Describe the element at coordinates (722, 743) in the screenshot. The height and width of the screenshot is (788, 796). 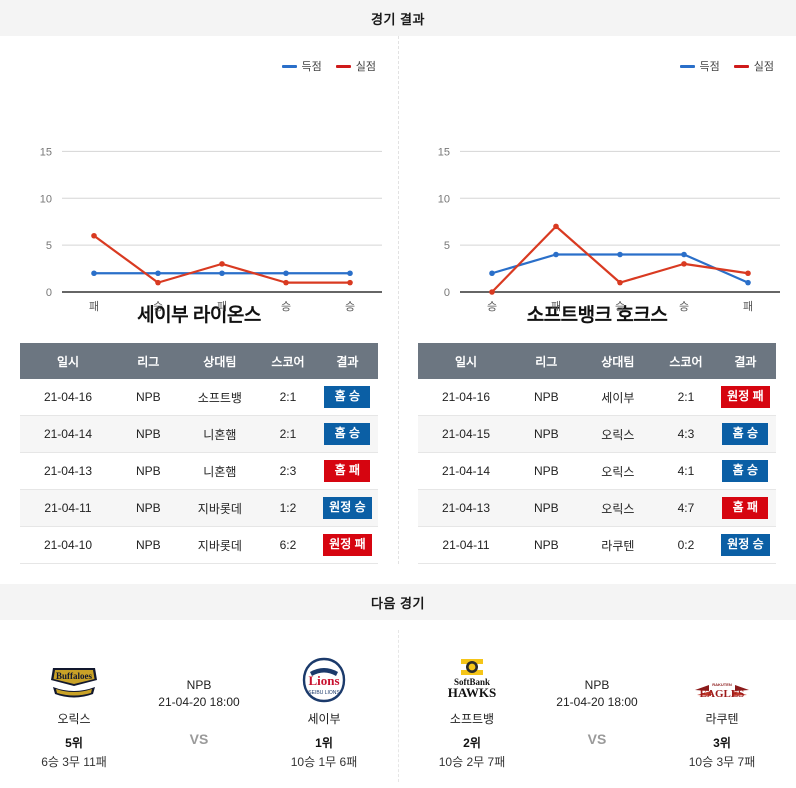
I see `away-team-rank: 3위` at that location.